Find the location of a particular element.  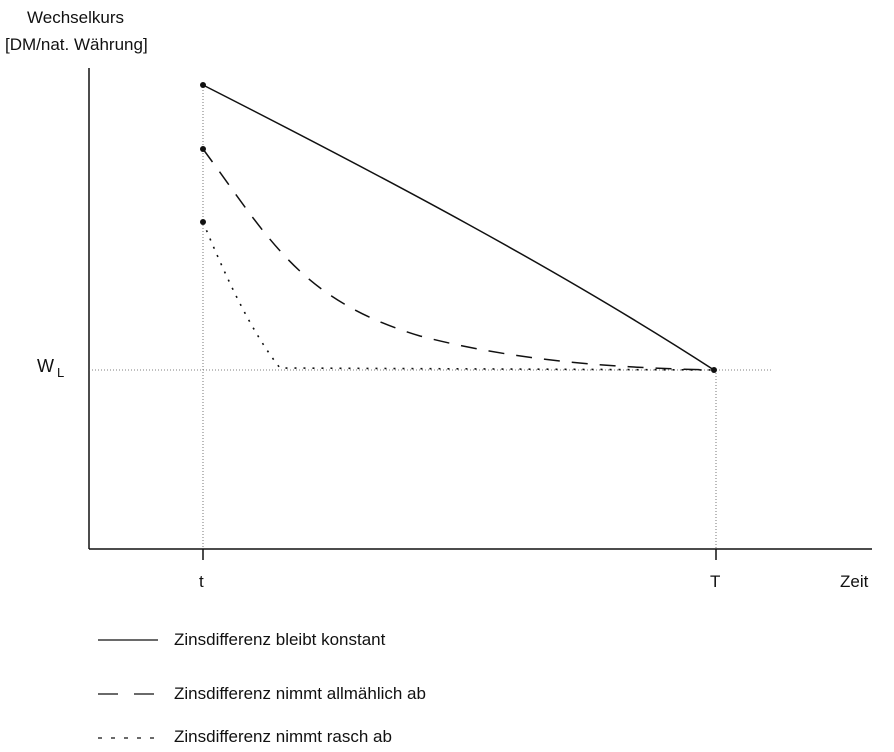

x-tick-label-t: t is located at coordinates (201, 581).